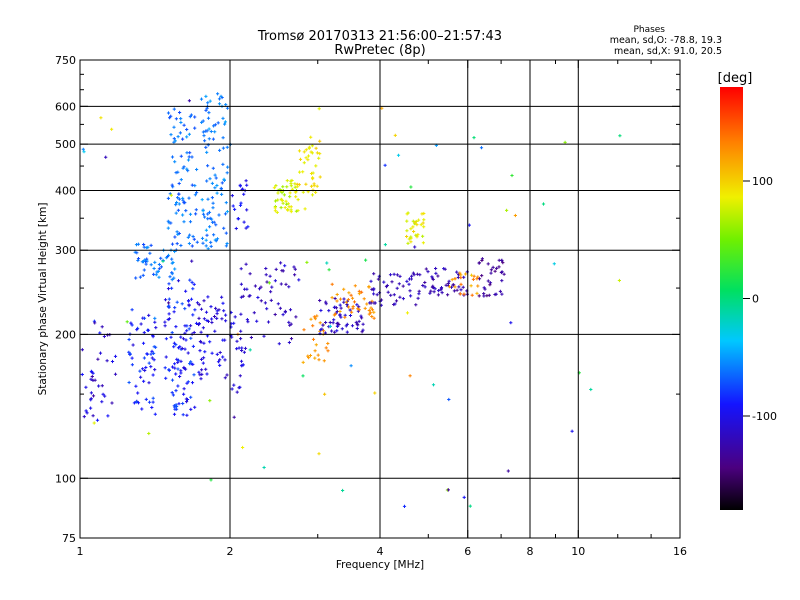  What do you see at coordinates (65, 190) in the screenshot?
I see `y-tick-label: 400` at bounding box center [65, 190].